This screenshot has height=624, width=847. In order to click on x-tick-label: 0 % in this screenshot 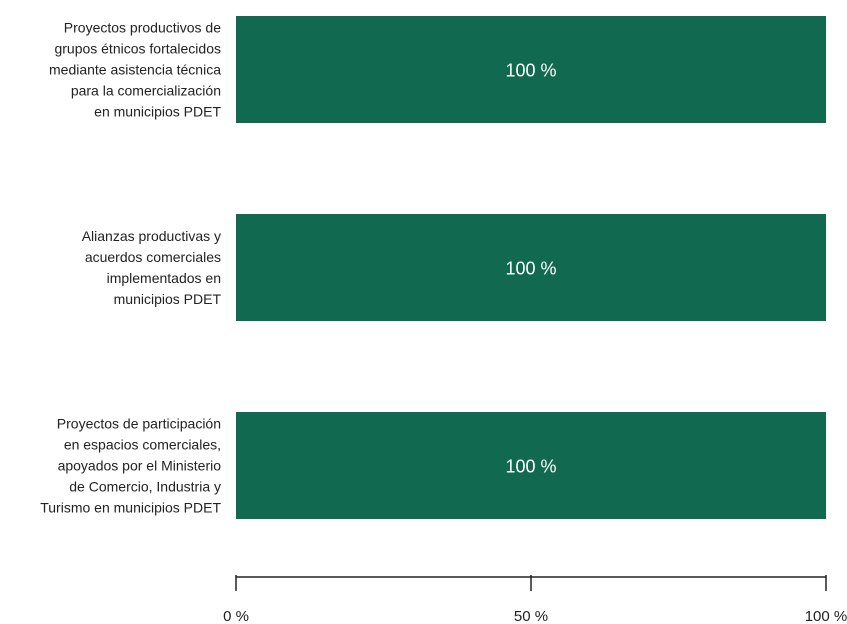, I will do `click(236, 616)`.